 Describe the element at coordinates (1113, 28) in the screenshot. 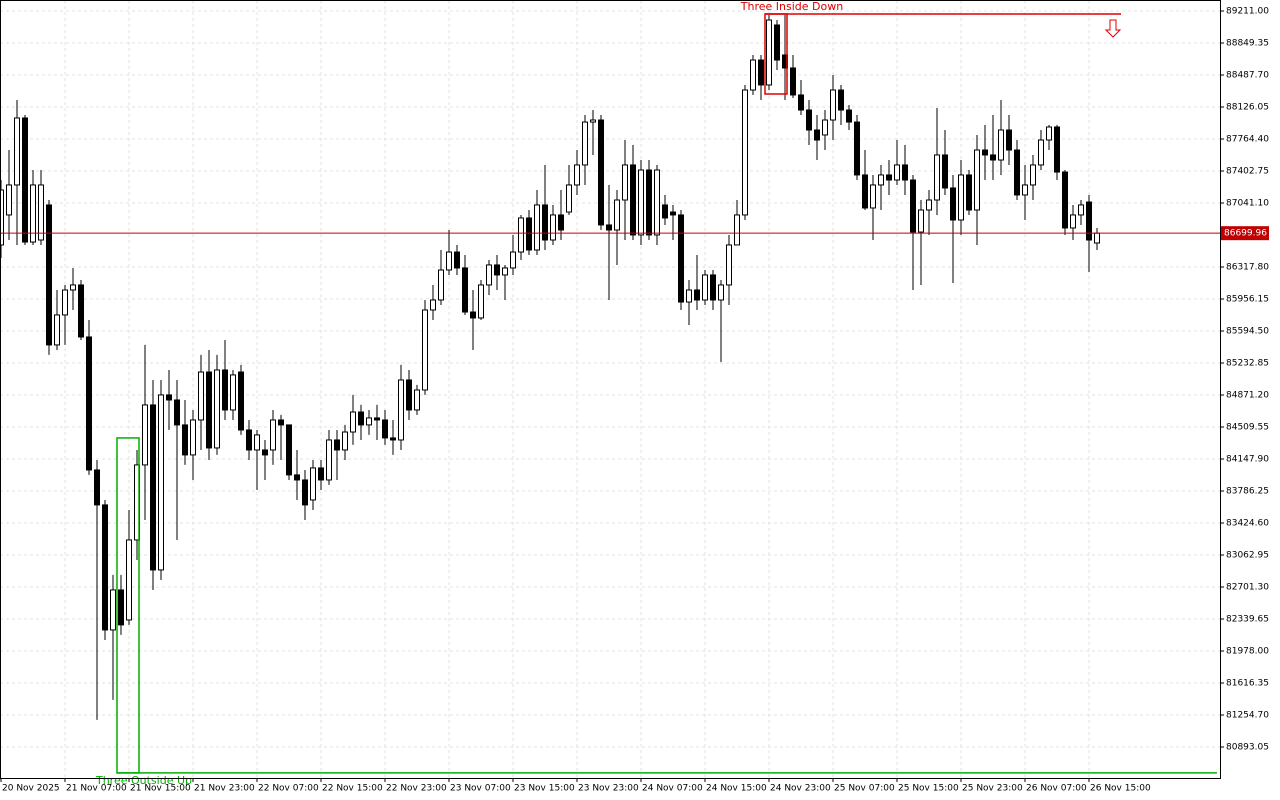

I see `pattern-arrow` at that location.